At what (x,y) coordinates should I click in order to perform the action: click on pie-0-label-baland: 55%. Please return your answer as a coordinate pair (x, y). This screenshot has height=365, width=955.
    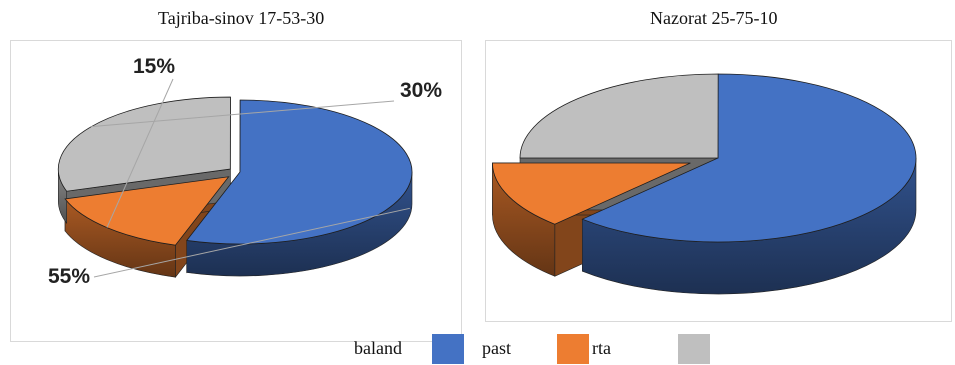
    Looking at the image, I should click on (69, 276).